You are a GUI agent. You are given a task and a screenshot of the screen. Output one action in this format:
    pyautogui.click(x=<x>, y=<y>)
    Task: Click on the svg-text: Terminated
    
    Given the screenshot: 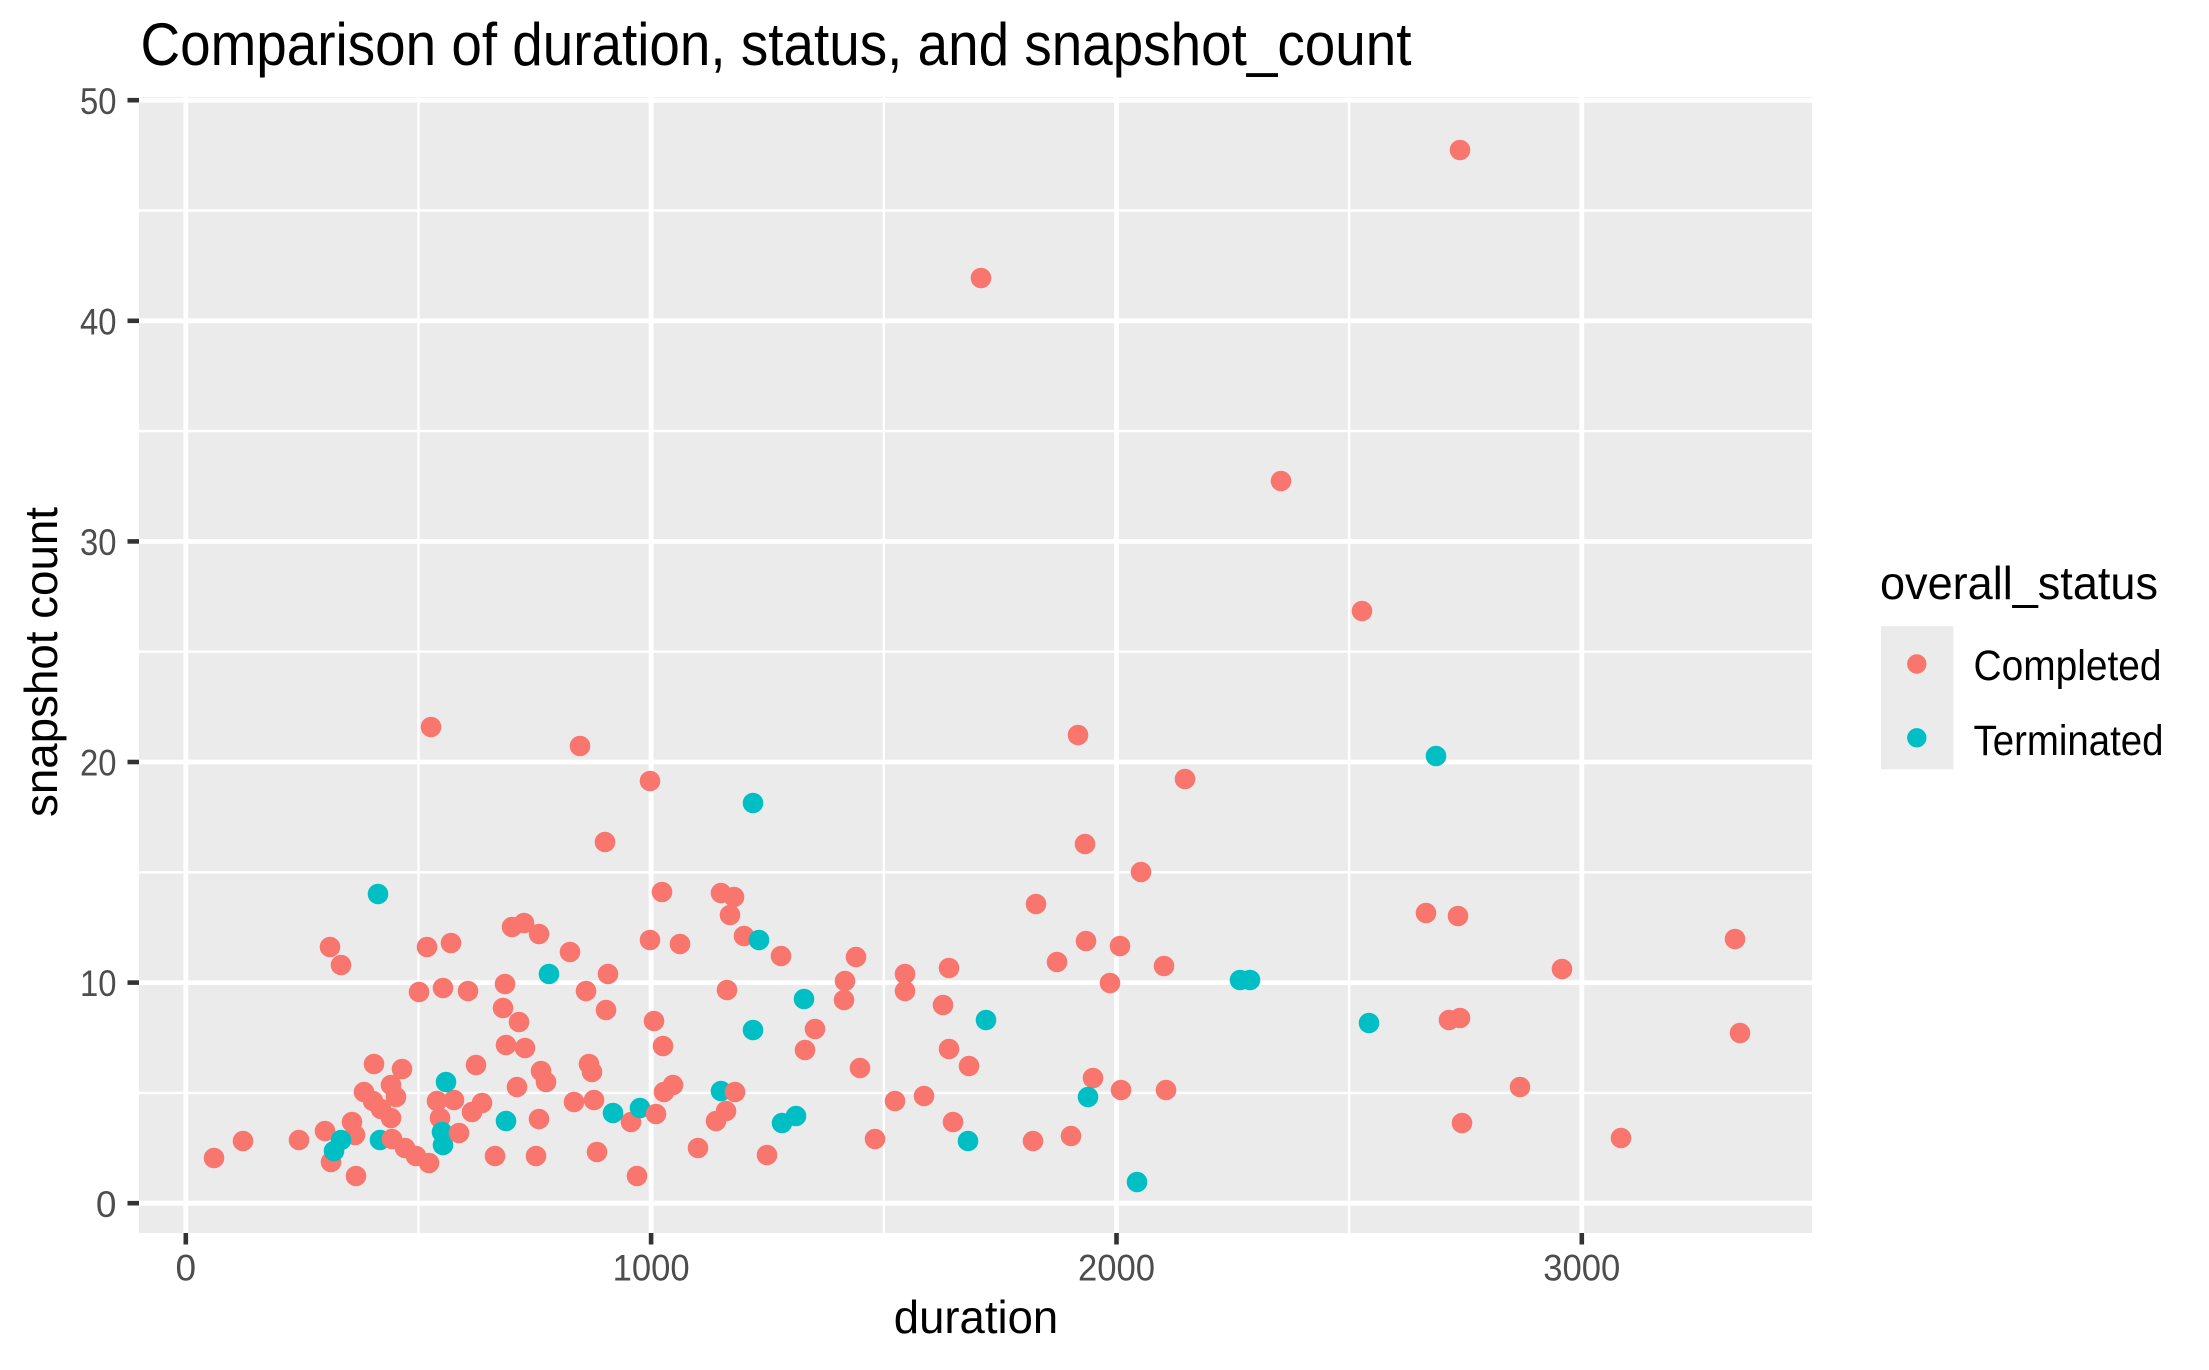 What is the action you would take?
    pyautogui.click(x=2069, y=741)
    